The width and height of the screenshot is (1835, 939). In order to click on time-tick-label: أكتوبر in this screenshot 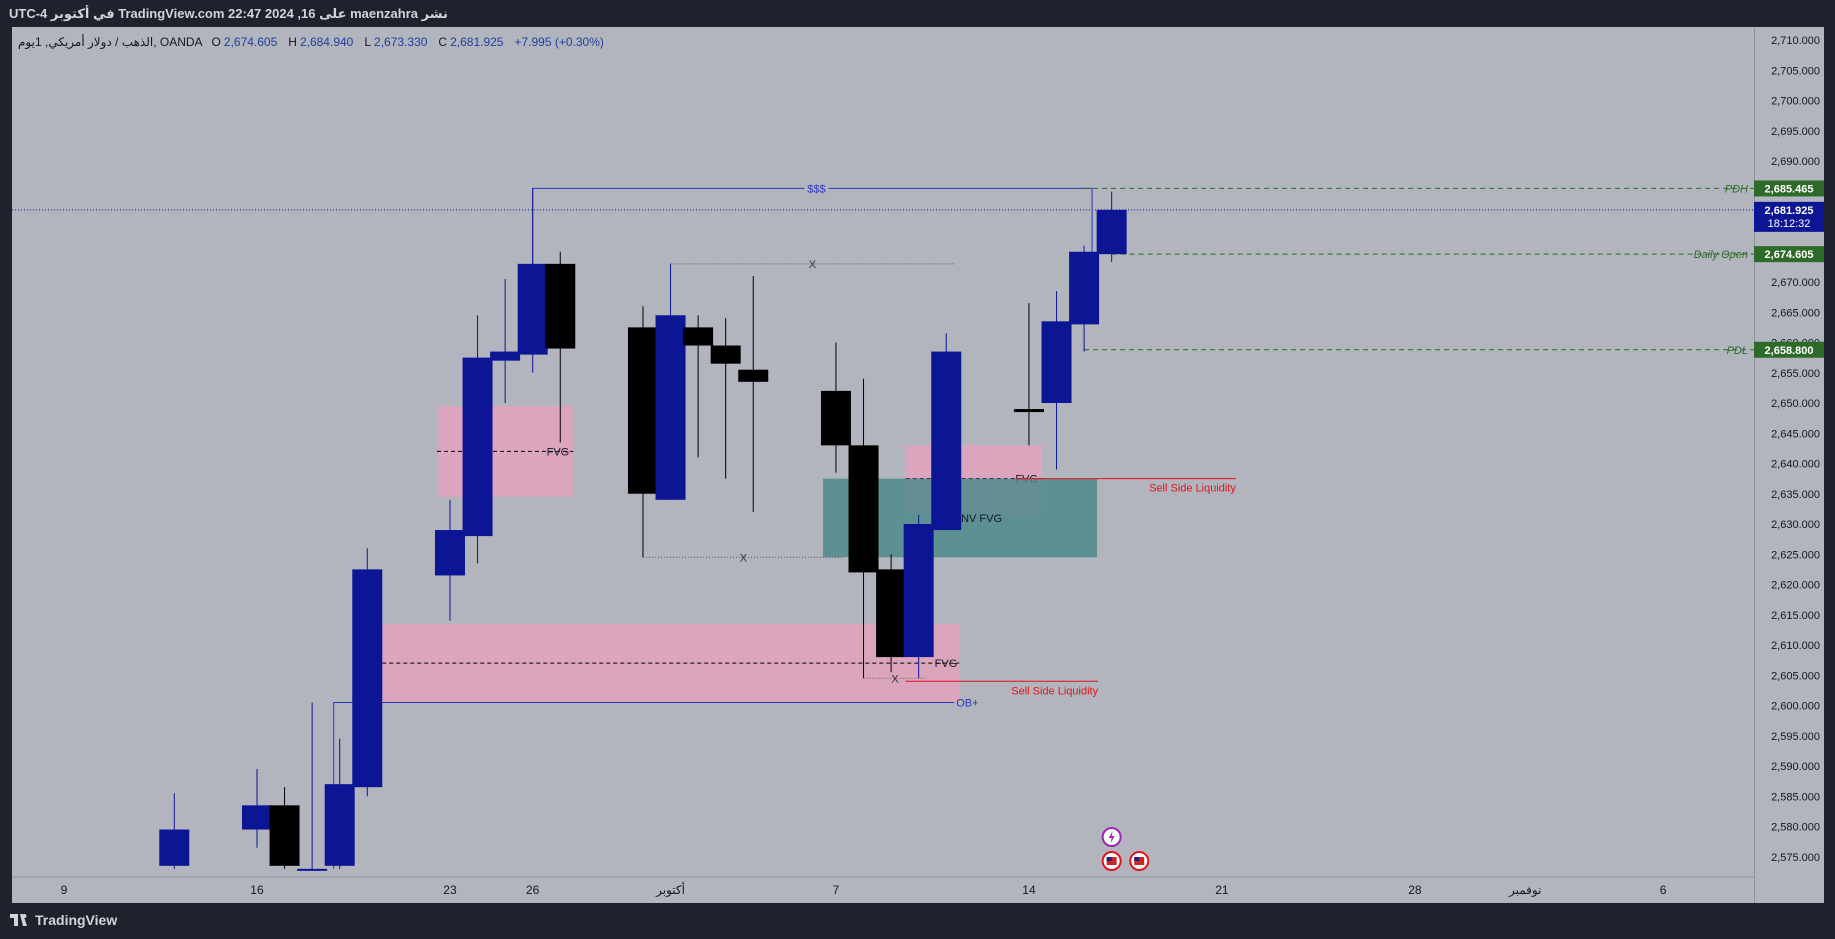, I will do `click(670, 889)`.